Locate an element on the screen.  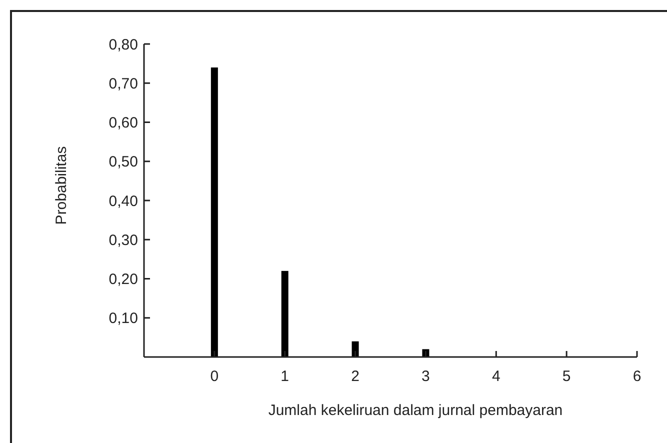
x-tick-label: 1 is located at coordinates (285, 376).